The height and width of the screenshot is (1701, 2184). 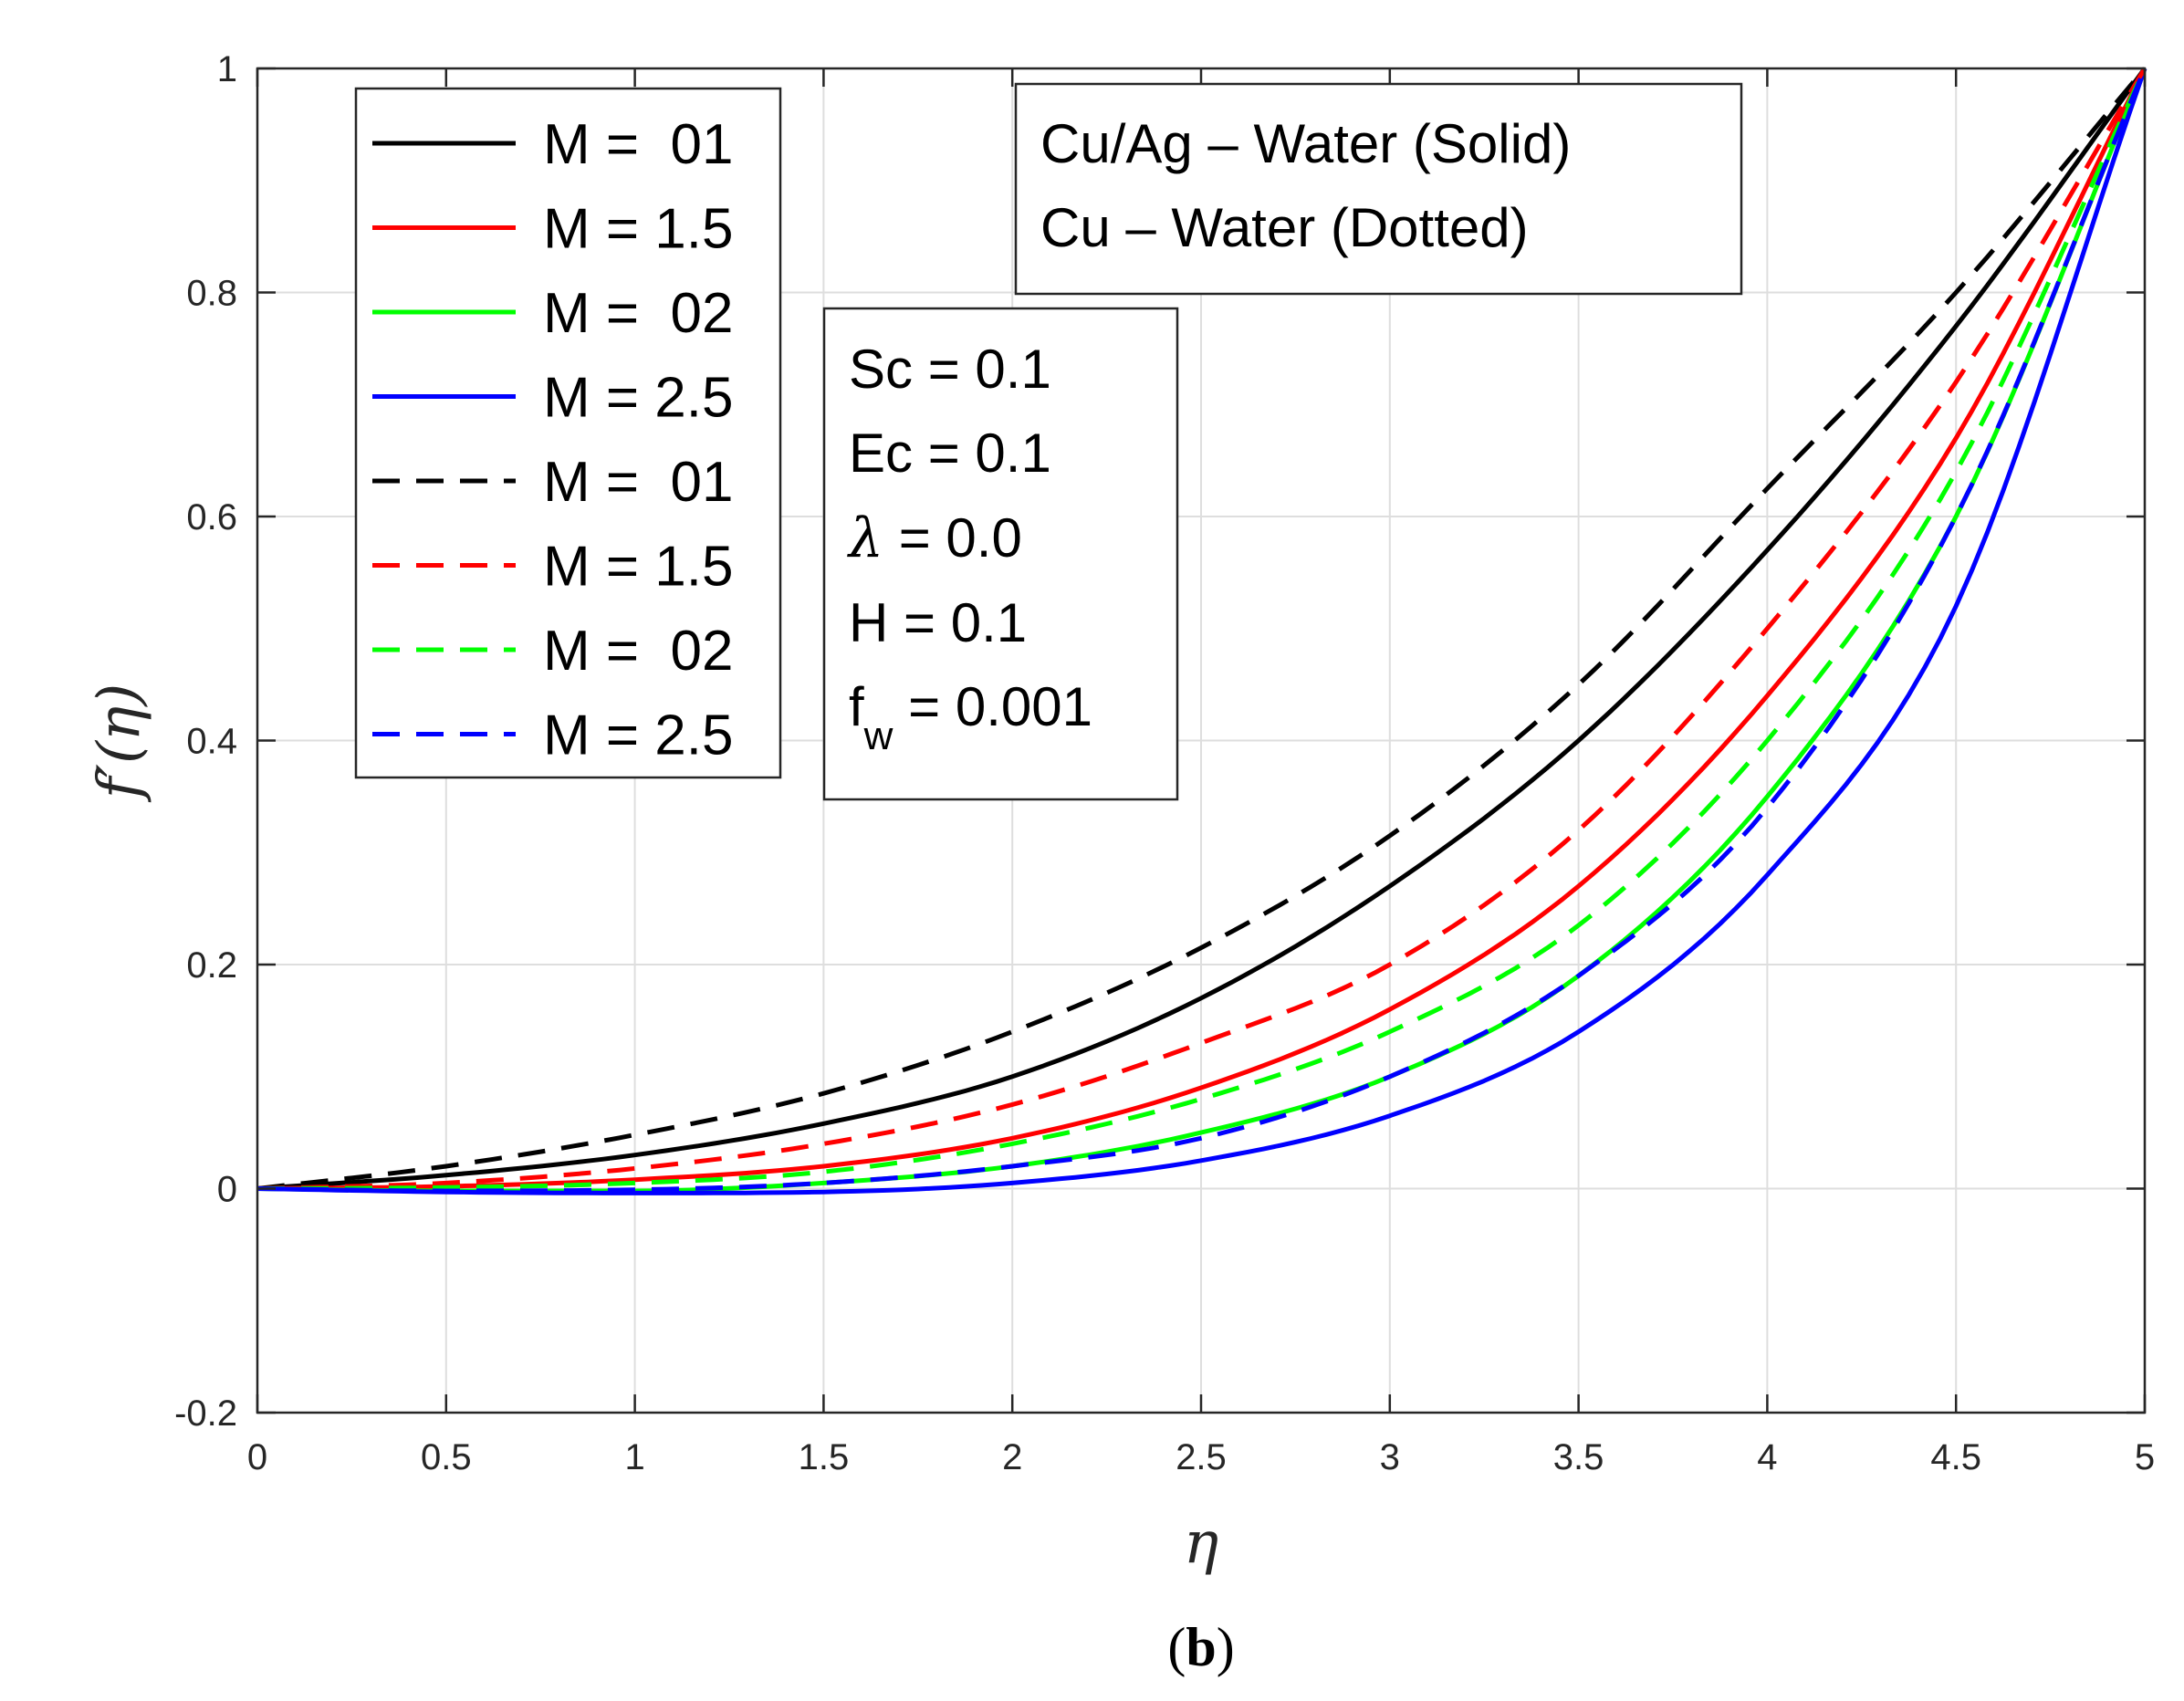 What do you see at coordinates (639, 736) in the screenshot?
I see `legend-label-7: M = 2.5` at bounding box center [639, 736].